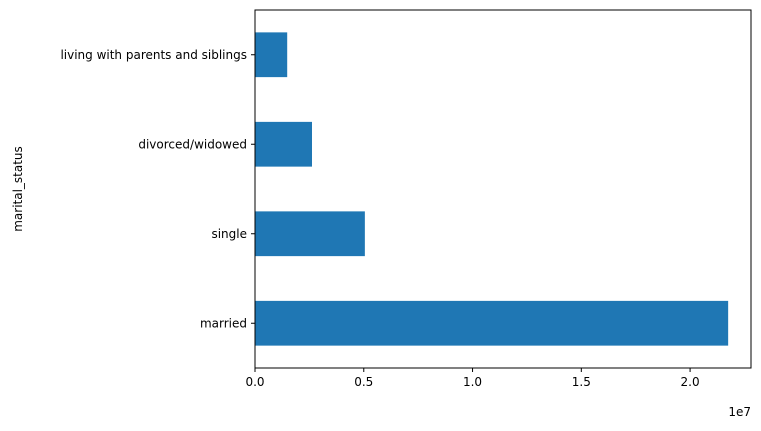 The height and width of the screenshot is (431, 761). I want to click on bar-single, so click(310, 234).